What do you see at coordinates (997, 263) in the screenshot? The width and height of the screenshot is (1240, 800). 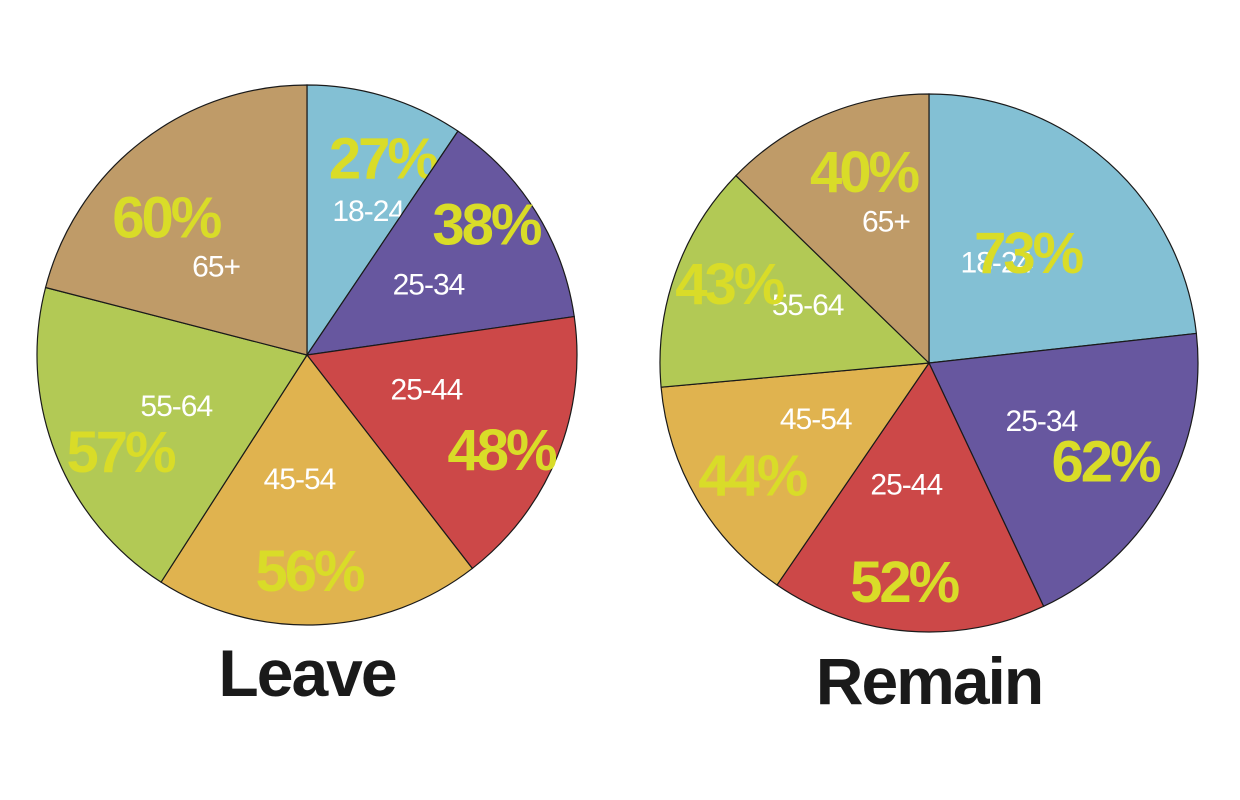 I see `remain-category-label: 18-24` at bounding box center [997, 263].